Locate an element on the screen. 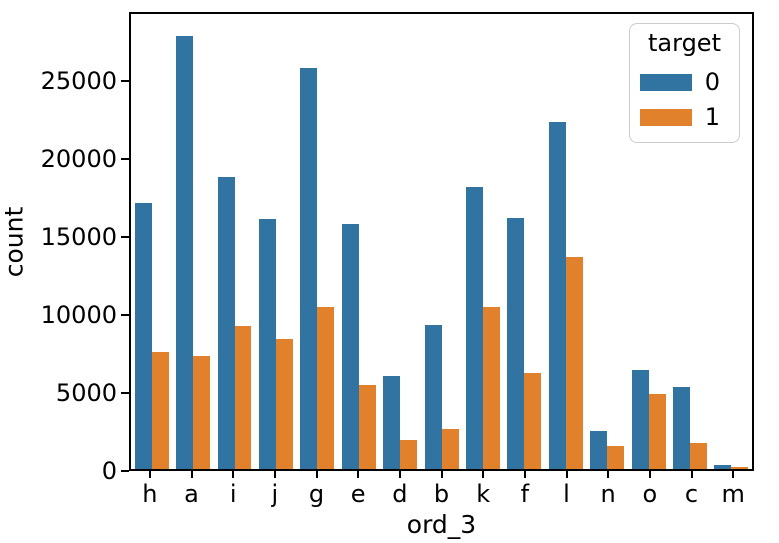  legend: target 0 1 is located at coordinates (684, 83).